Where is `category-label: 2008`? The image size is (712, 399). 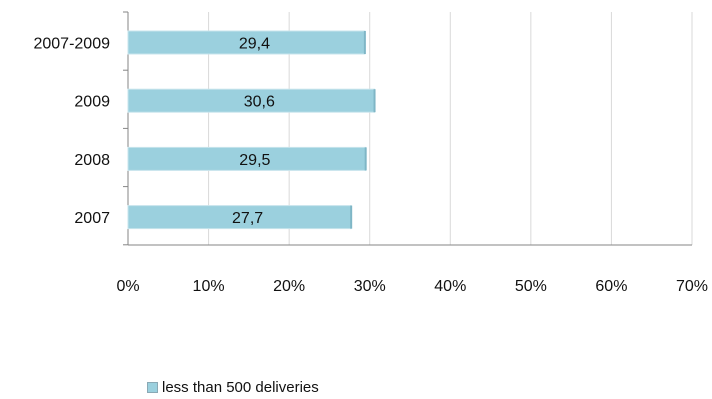
category-label: 2008 is located at coordinates (92, 160).